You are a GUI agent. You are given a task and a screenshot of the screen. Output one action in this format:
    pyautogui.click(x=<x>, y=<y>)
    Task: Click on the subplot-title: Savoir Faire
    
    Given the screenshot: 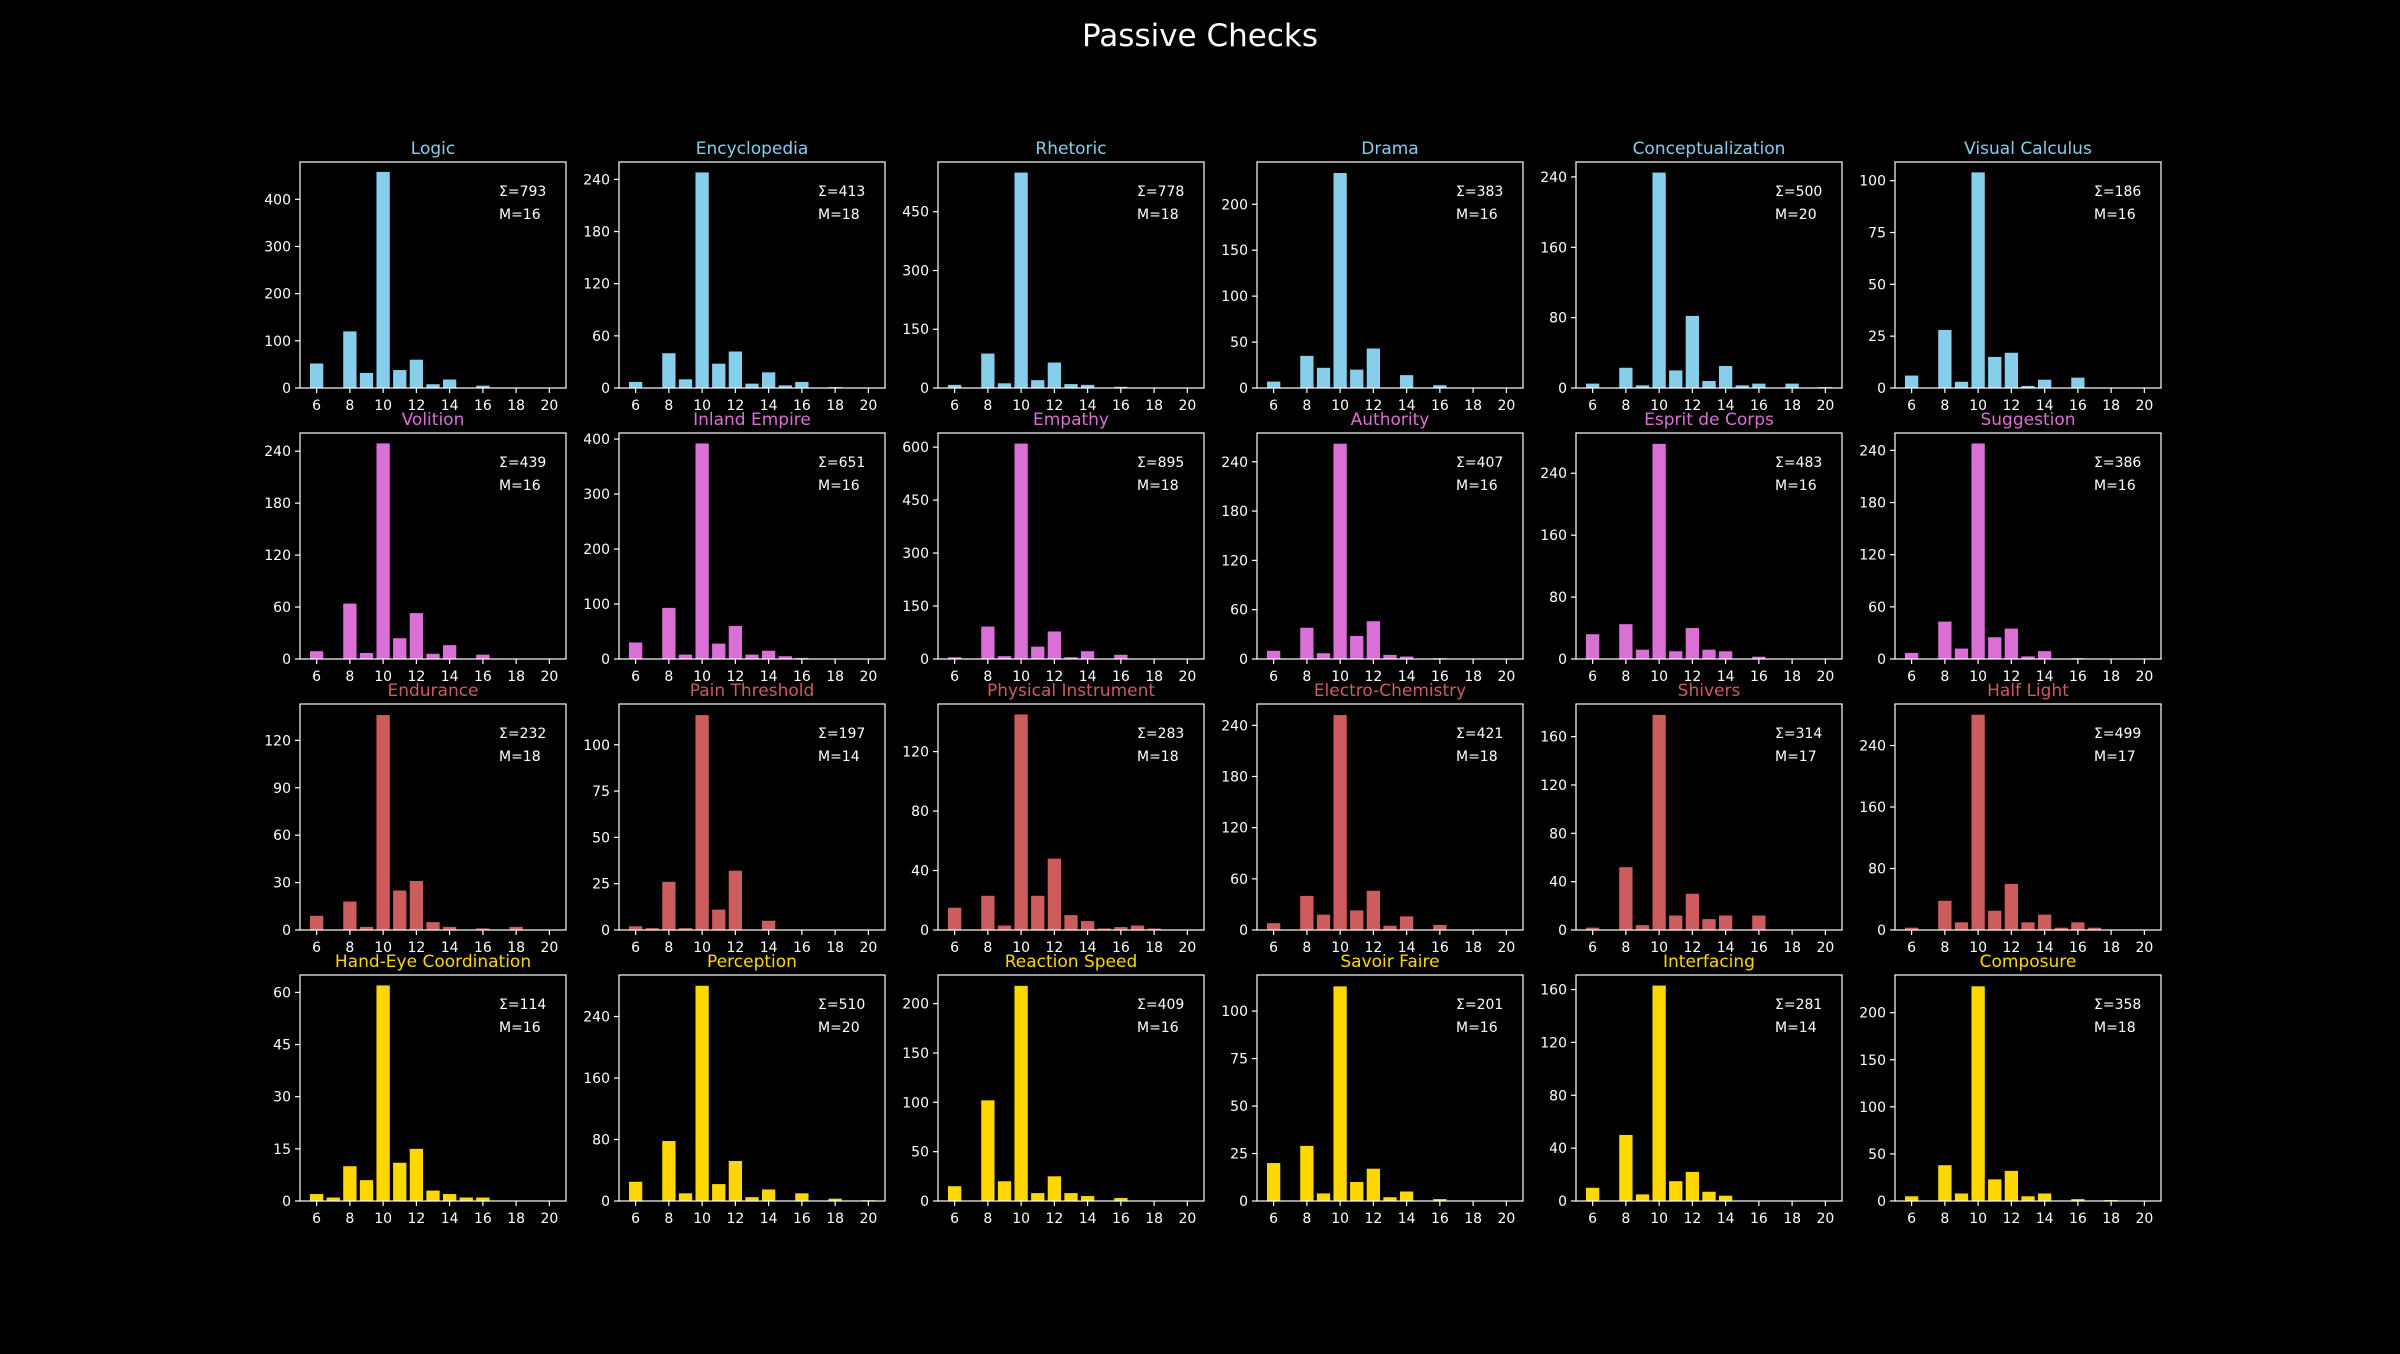 What is the action you would take?
    pyautogui.click(x=1389, y=962)
    